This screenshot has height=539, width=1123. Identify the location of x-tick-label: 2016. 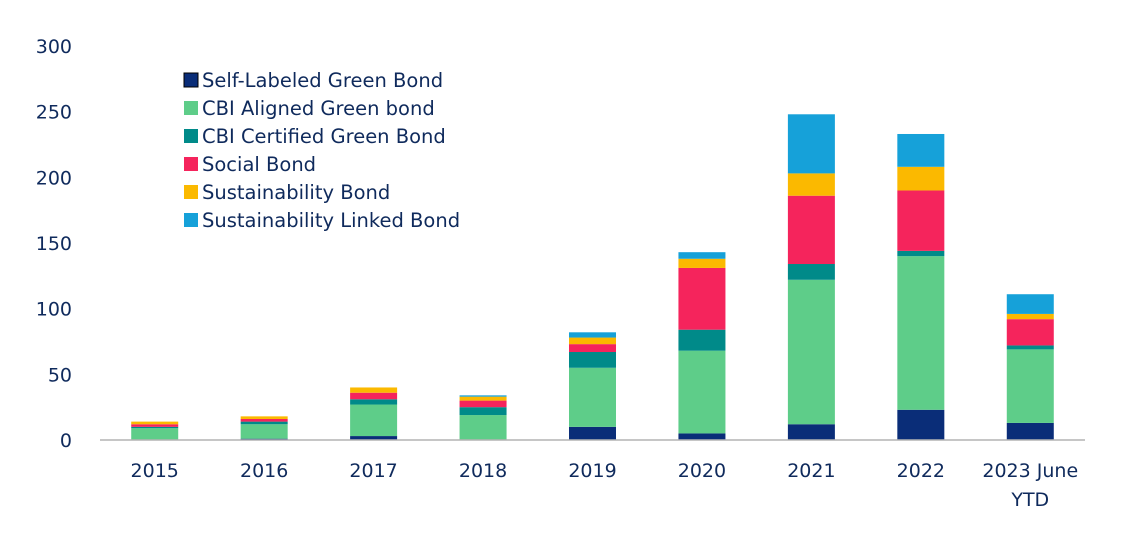
(264, 471).